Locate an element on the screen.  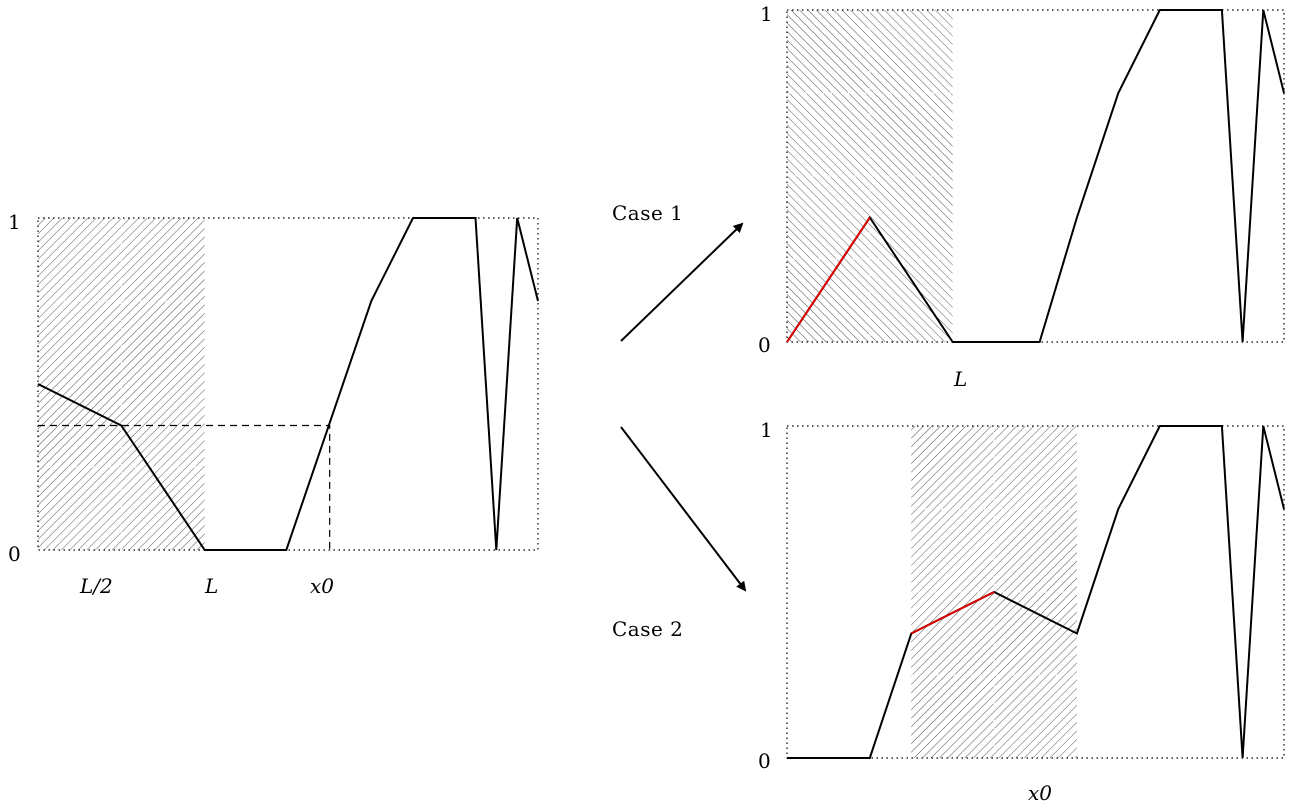
case2-gridlines is located at coordinates (994, 592).